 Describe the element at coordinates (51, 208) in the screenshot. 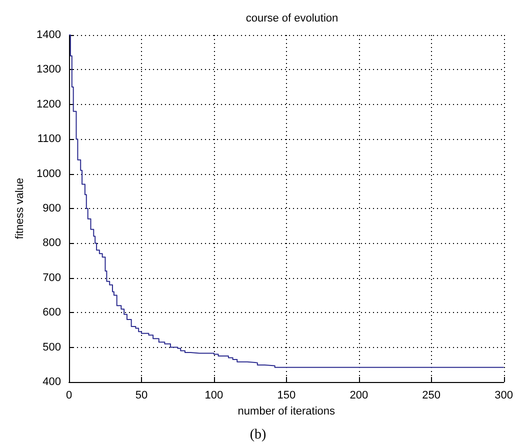

I see `y-tick-label: 900` at that location.